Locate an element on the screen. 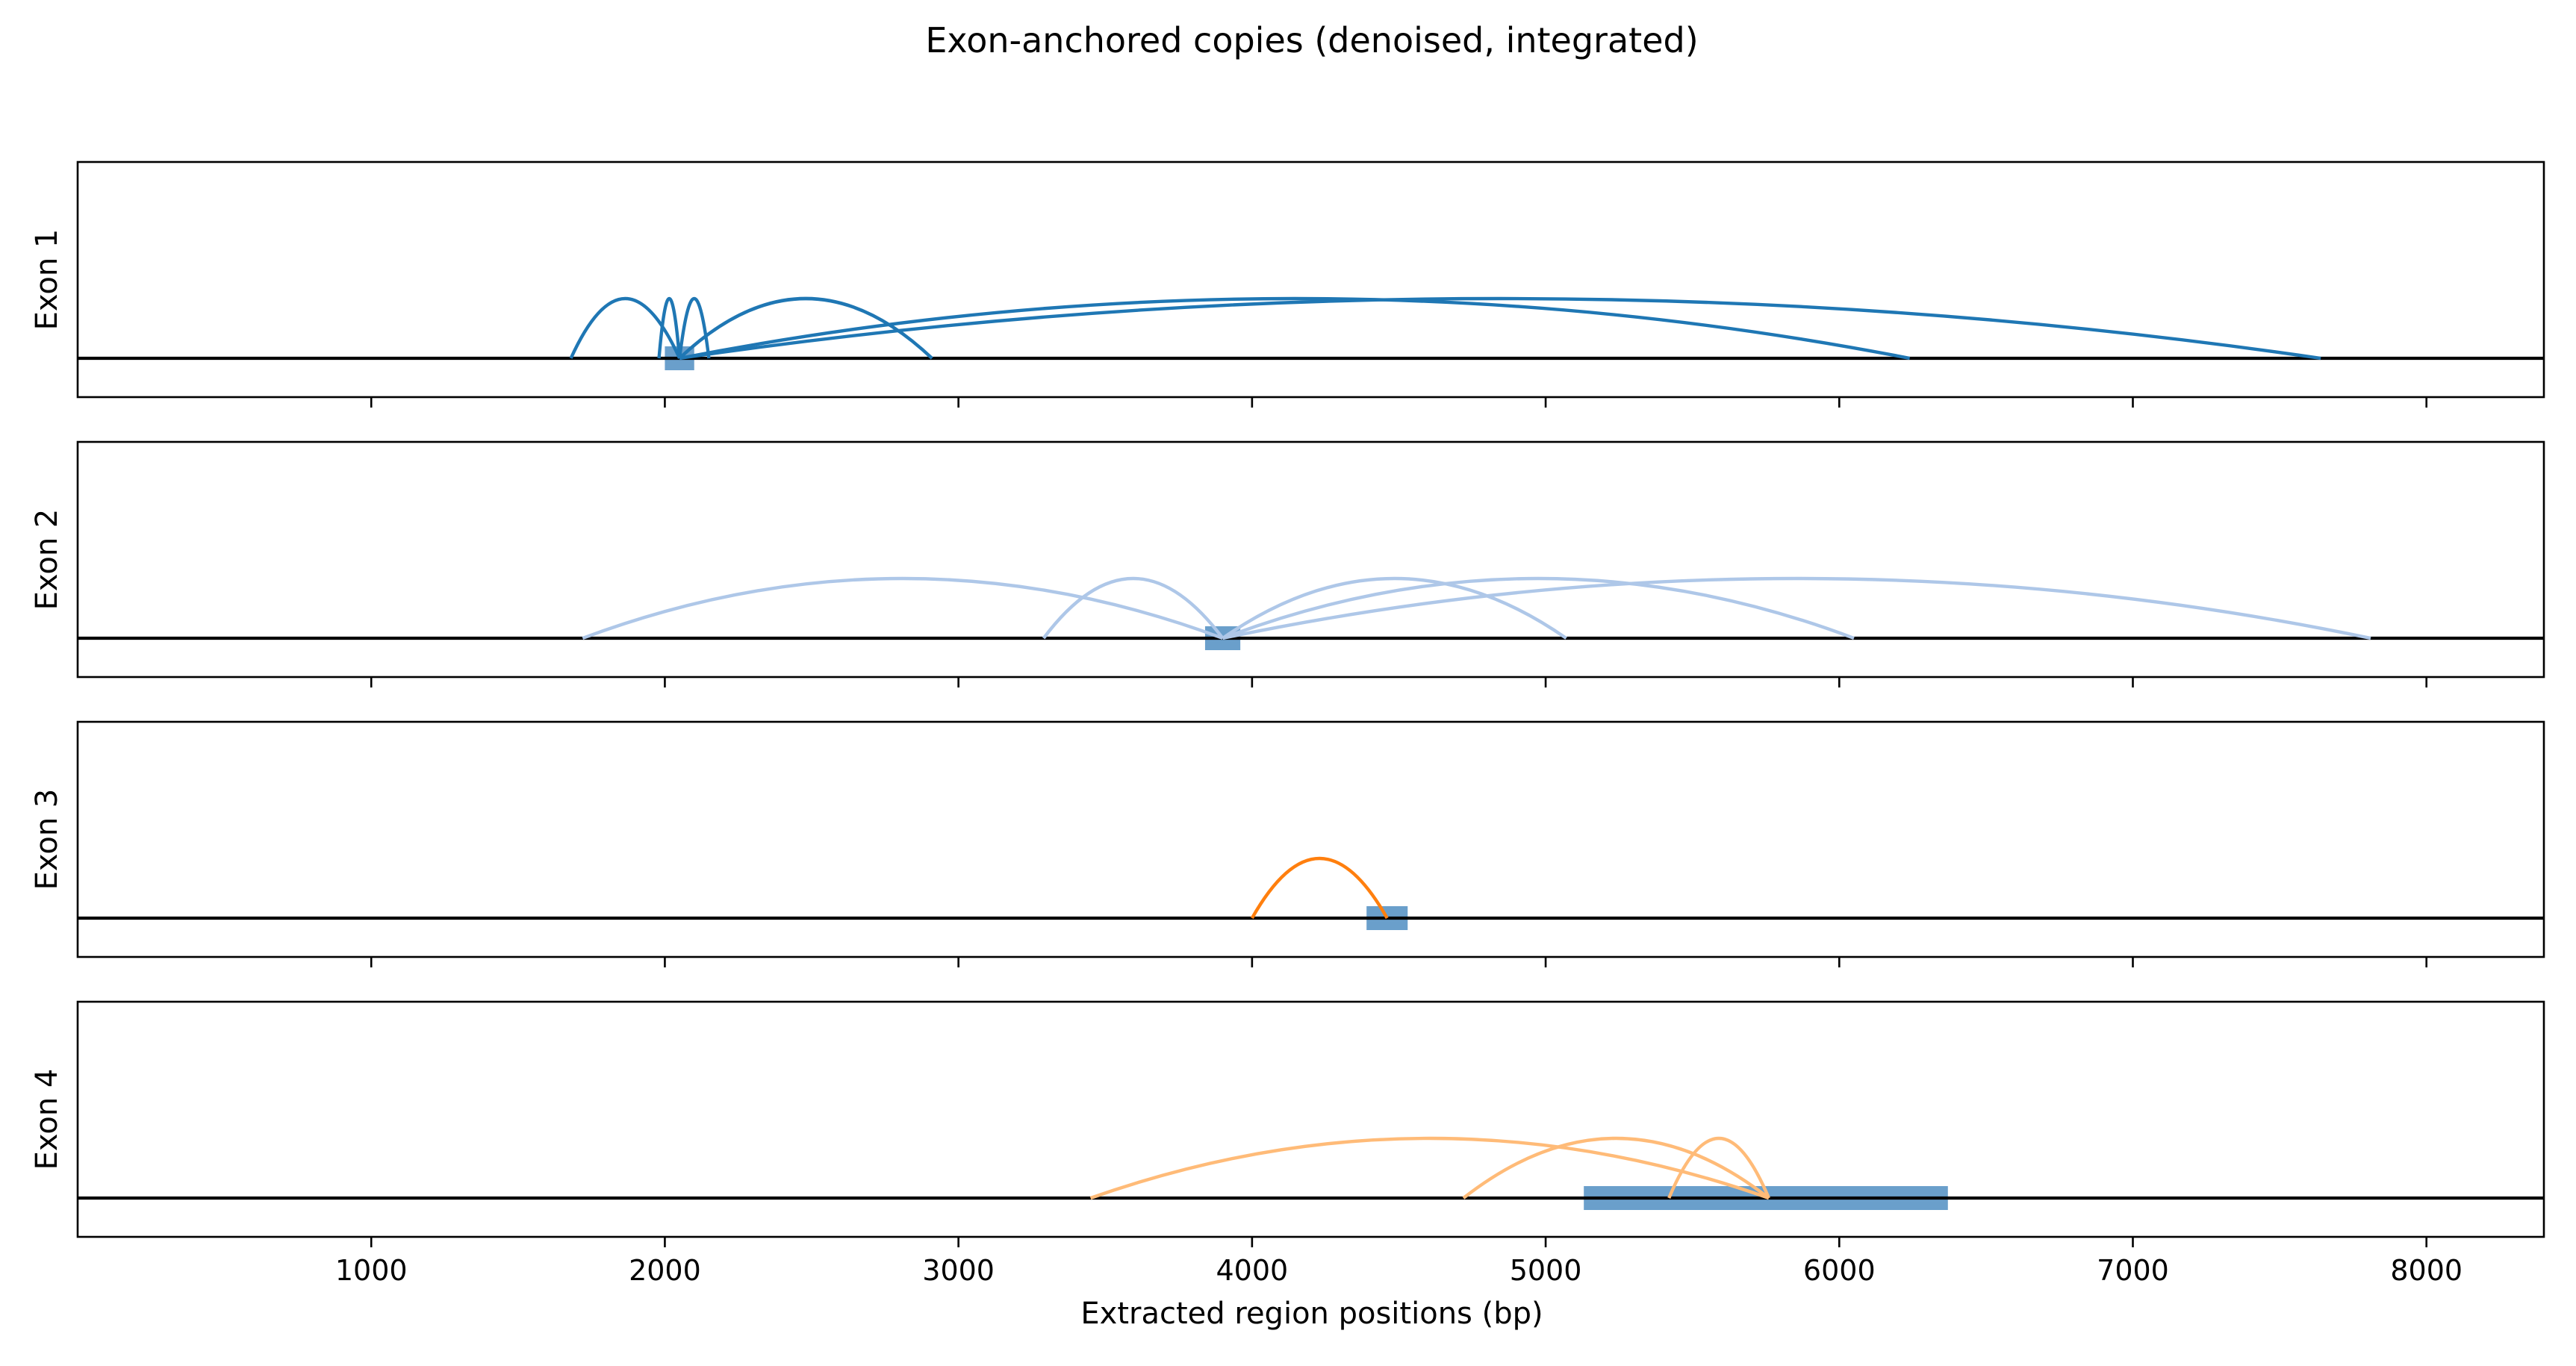  x-tick-label: 4000 is located at coordinates (1252, 1270).